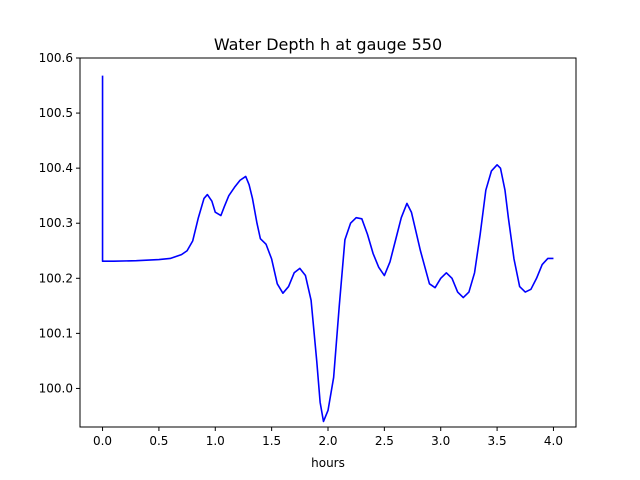 The image size is (640, 480). Describe the element at coordinates (56, 333) in the screenshot. I see `y-tick-label: 100.1` at that location.